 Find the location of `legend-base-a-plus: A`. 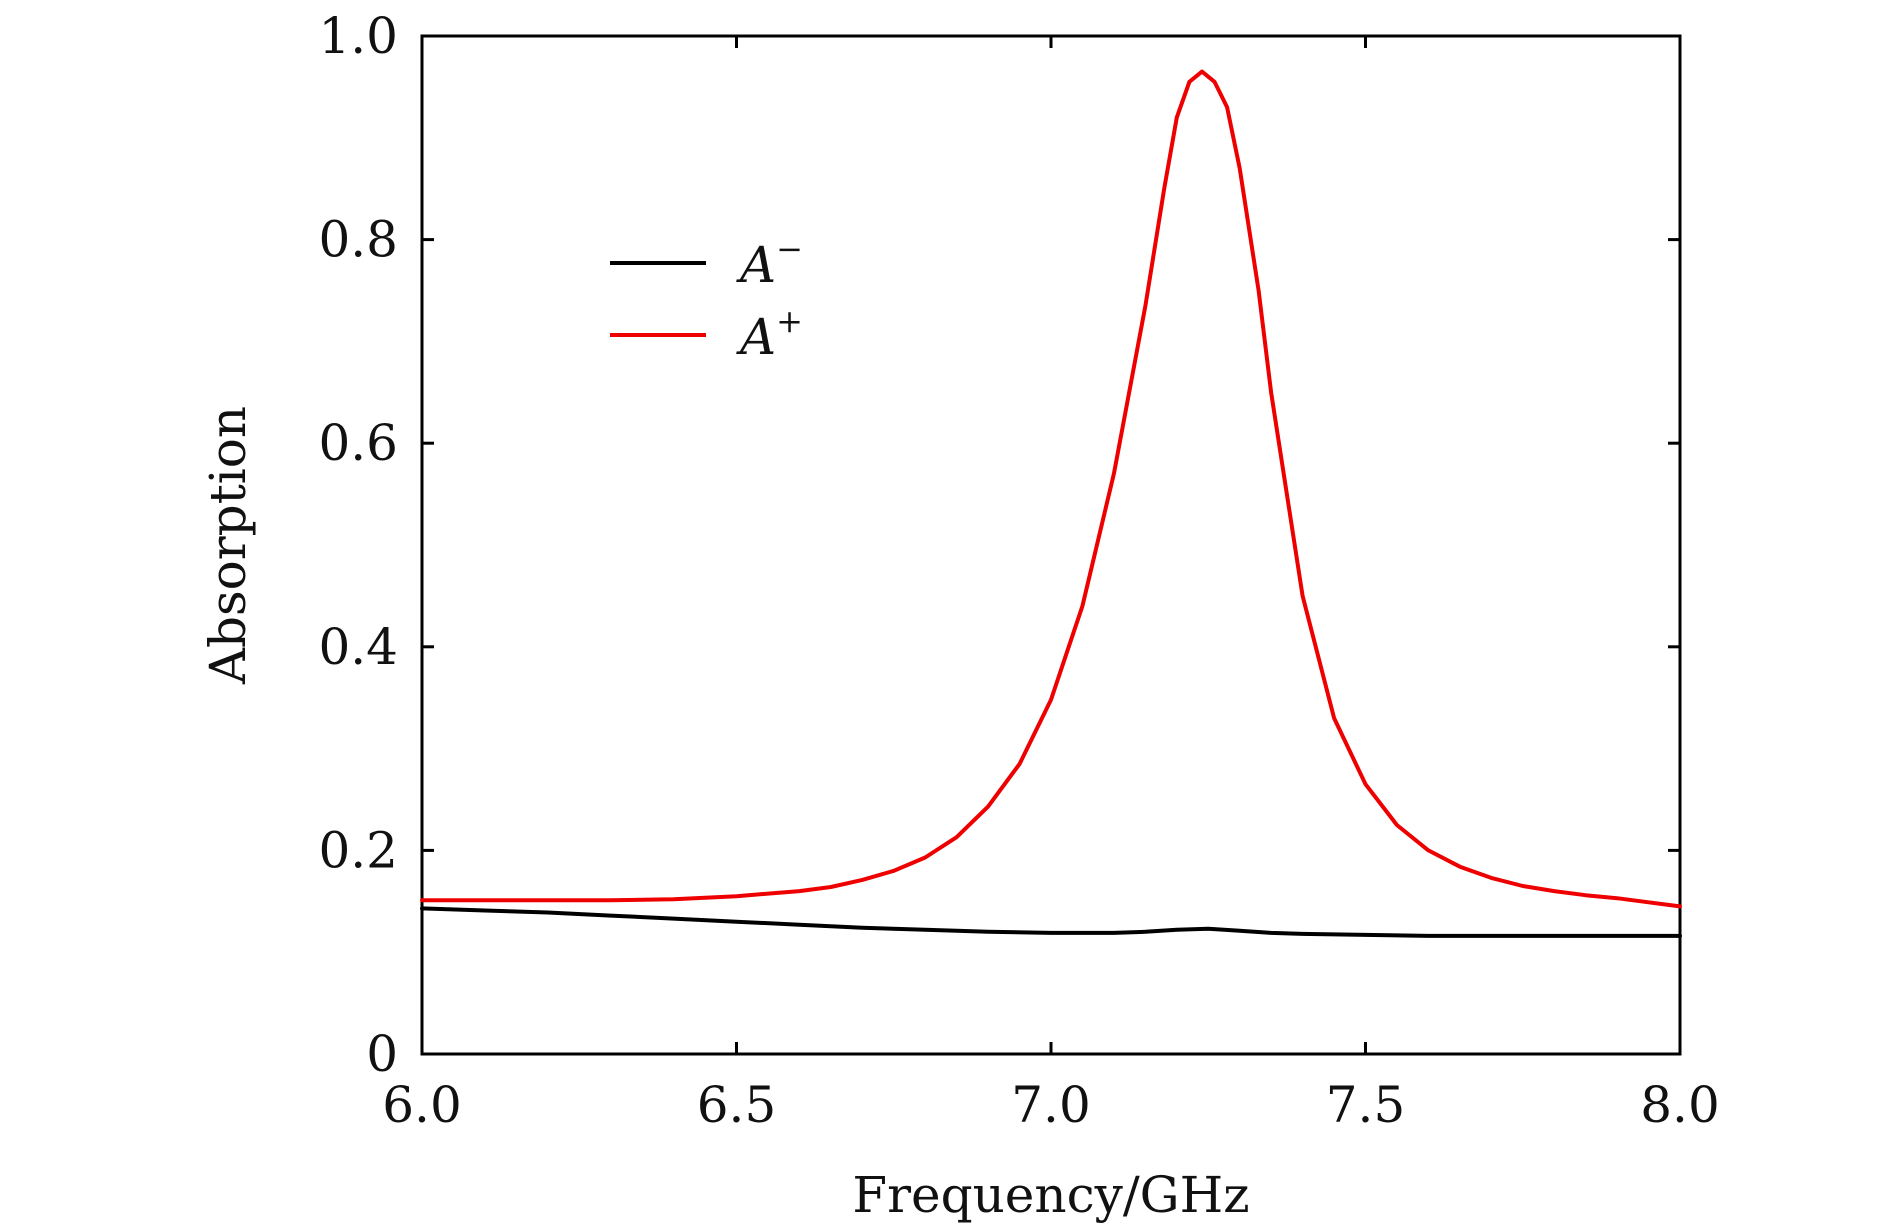

legend-base-a-plus: A is located at coordinates (756, 337).